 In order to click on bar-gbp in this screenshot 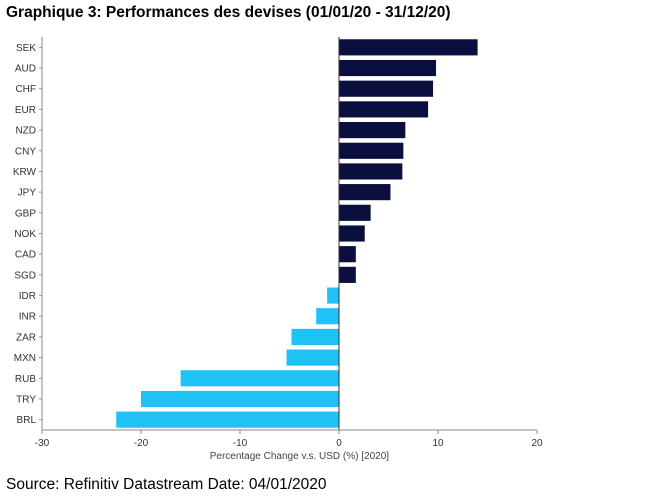, I will do `click(355, 212)`.